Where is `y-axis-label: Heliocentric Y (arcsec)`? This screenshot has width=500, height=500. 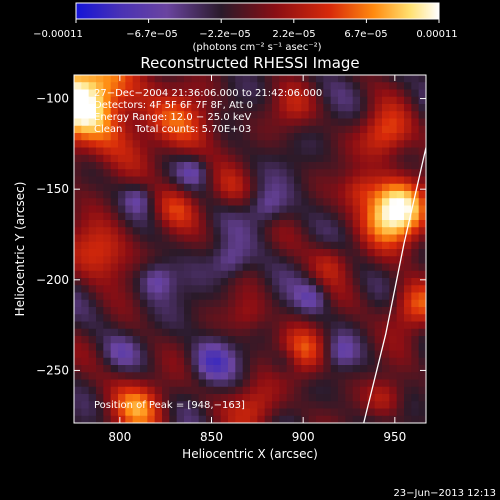
y-axis-label: Heliocentric Y (arcsec) is located at coordinates (20, 249).